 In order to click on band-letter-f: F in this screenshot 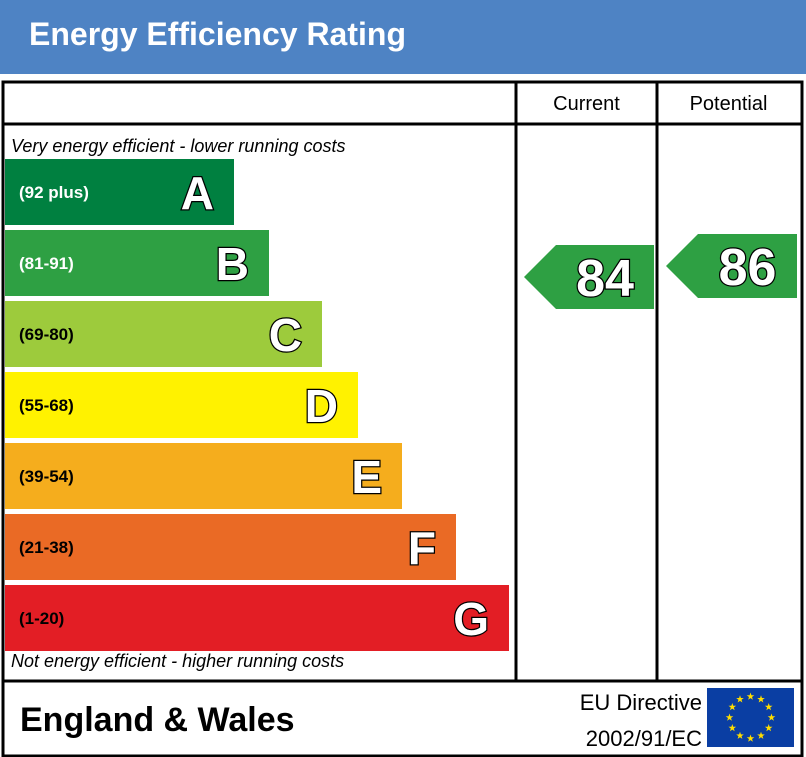, I will do `click(422, 548)`.